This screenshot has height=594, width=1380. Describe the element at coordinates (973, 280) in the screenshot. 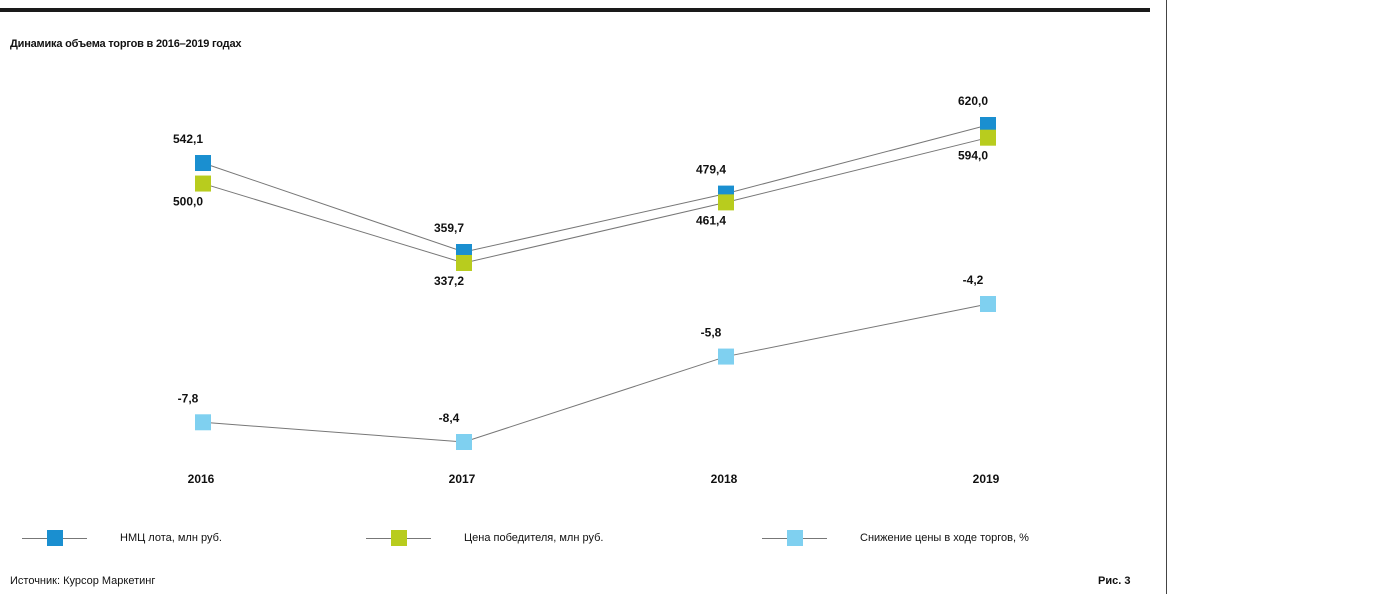

I see `data-label-decrease-2019: -4,2` at that location.